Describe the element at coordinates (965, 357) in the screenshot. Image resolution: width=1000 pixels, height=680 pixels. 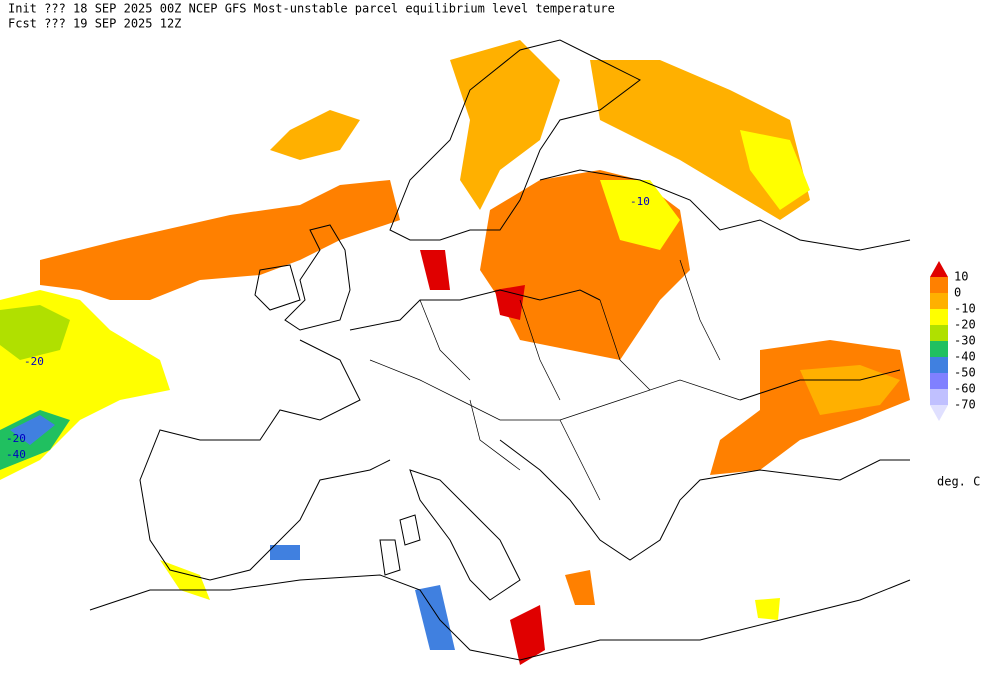
I see `legend-label: -40` at that location.